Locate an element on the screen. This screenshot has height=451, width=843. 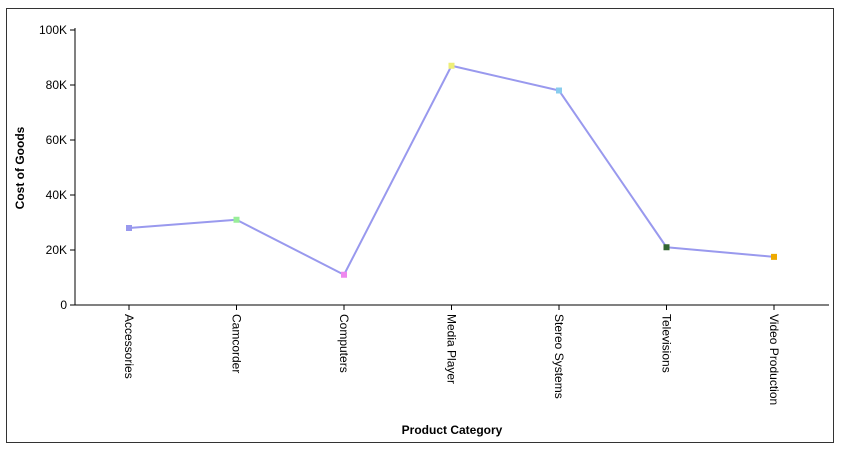
x-tick-label: Video Production is located at coordinates (774, 359).